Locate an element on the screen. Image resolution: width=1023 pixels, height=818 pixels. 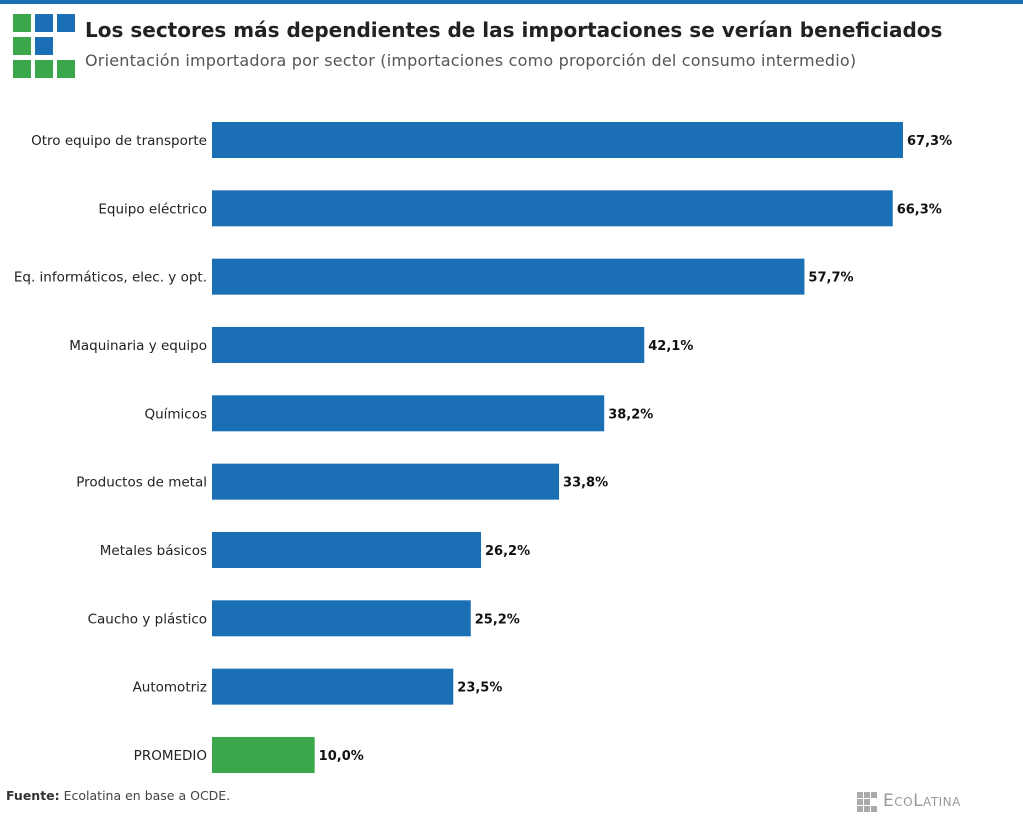
category-label: Metales básicos is located at coordinates (153, 551).